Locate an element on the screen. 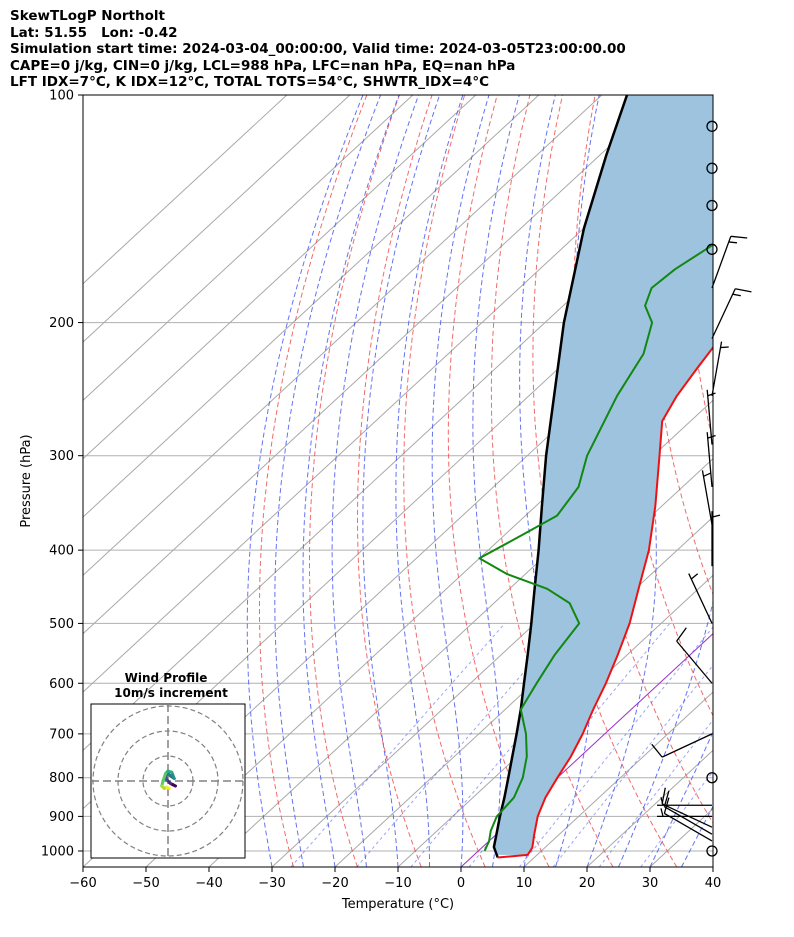 The width and height of the screenshot is (794, 937). hodograph-inset: Wind Profile 10m/s increment is located at coordinates (168, 765).